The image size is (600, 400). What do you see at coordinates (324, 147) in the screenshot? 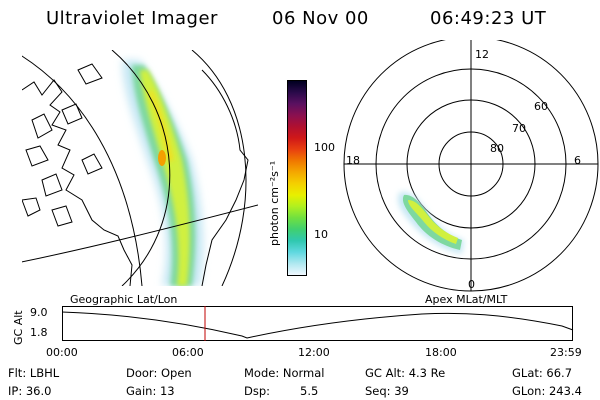
I see `colorbar-tick-100: 100` at bounding box center [324, 147].